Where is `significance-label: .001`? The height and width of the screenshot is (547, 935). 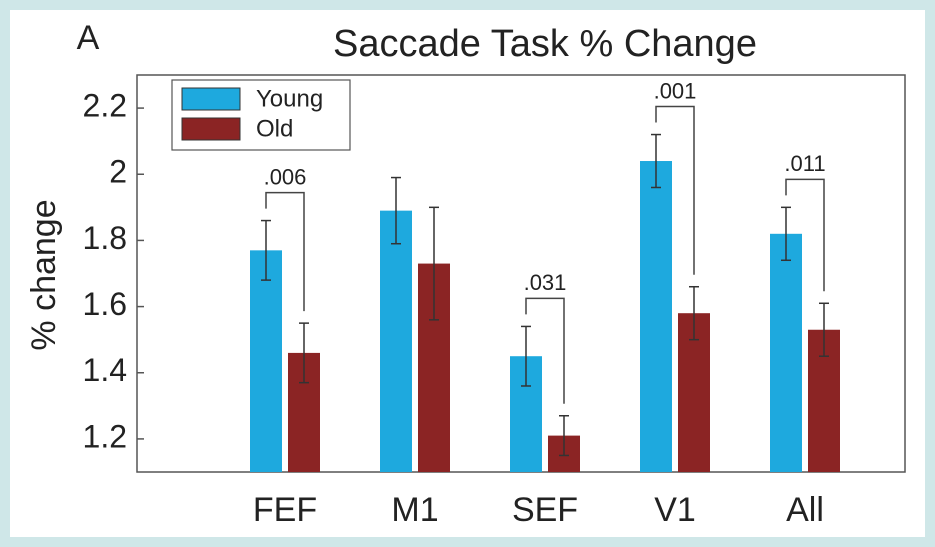
significance-label: .001 is located at coordinates (675, 90).